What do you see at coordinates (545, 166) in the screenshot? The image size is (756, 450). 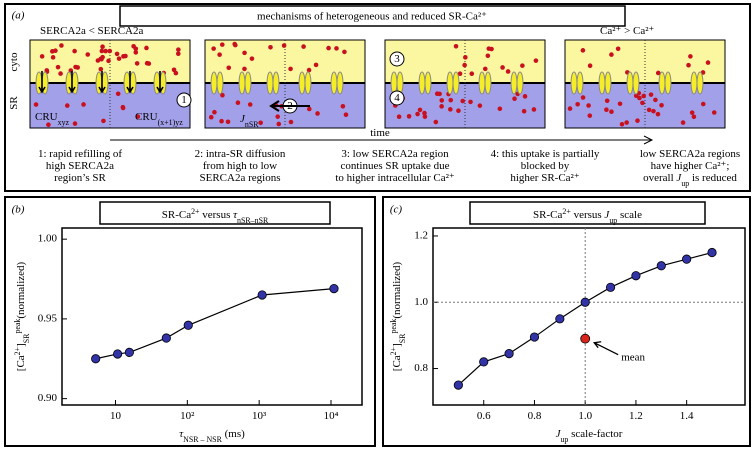 I see `caption: blocked by` at bounding box center [545, 166].